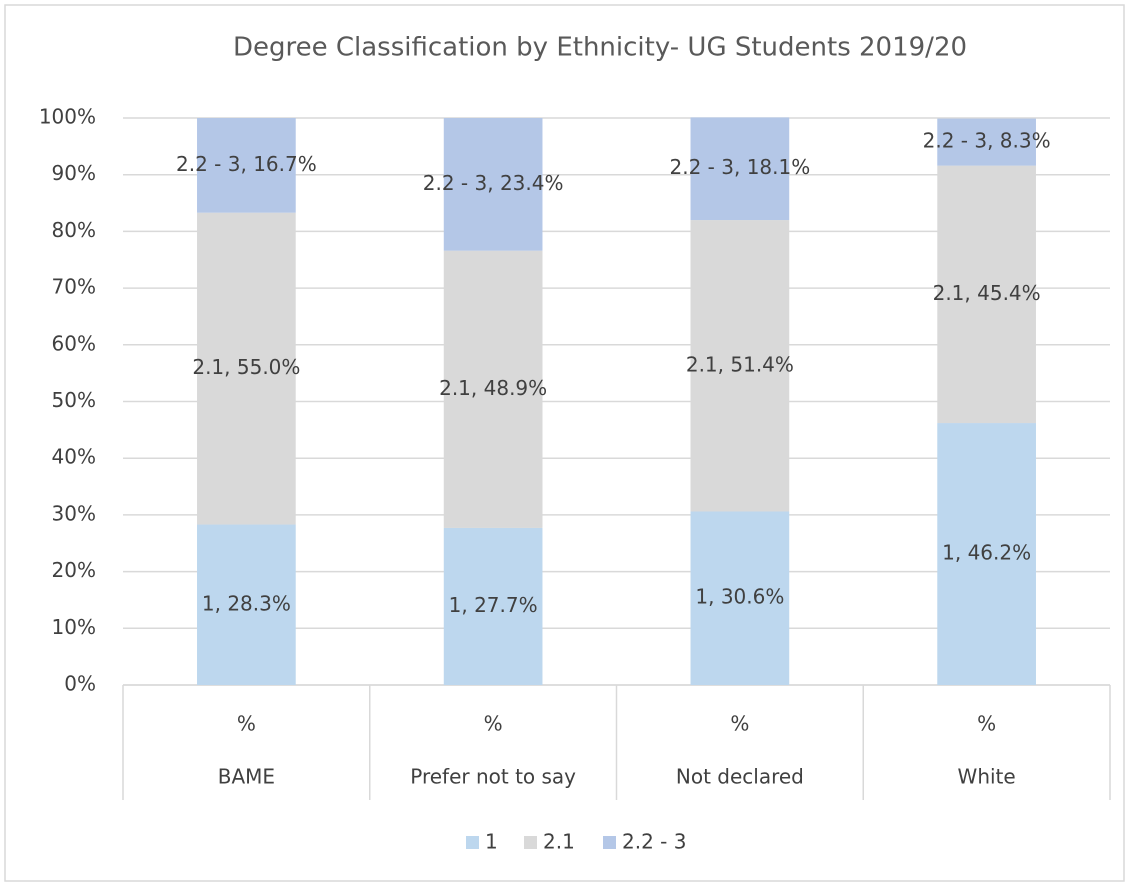  Describe the element at coordinates (491, 842) in the screenshot. I see `legend-label: 1` at that location.